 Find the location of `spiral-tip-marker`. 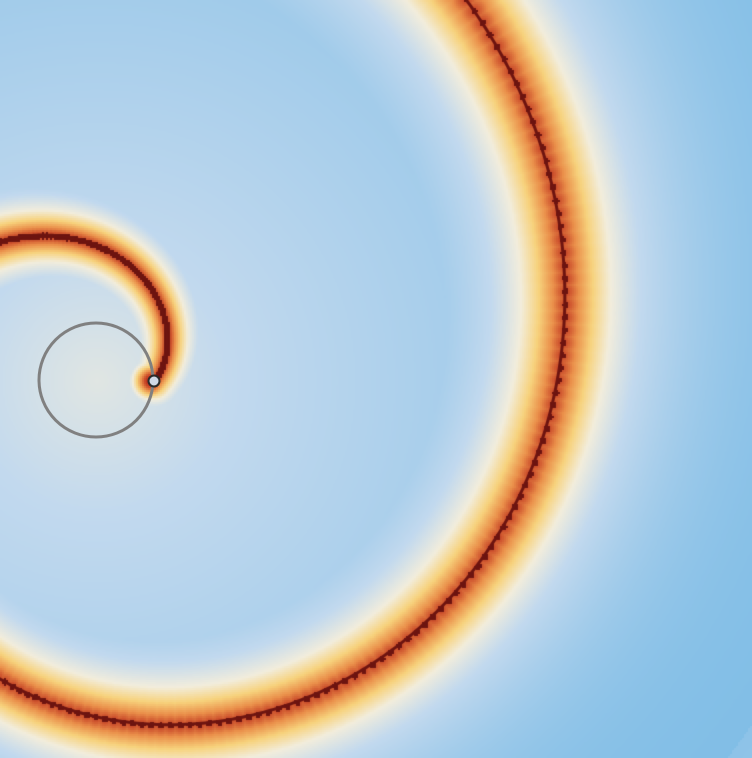

spiral-tip-marker is located at coordinates (154, 381).